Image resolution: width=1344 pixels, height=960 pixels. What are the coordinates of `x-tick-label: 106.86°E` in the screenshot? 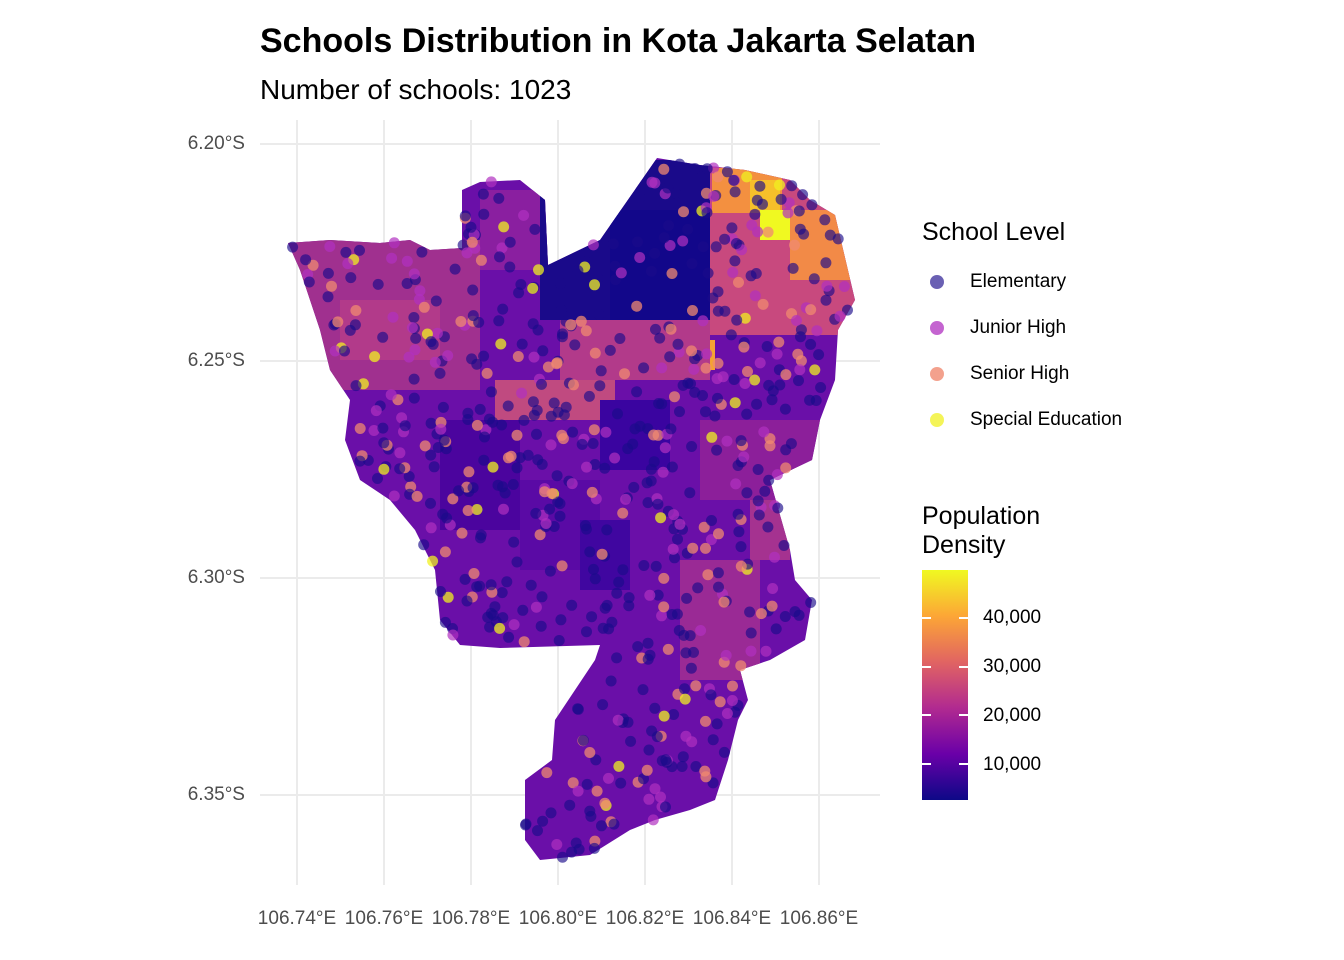 It's located at (819, 918).